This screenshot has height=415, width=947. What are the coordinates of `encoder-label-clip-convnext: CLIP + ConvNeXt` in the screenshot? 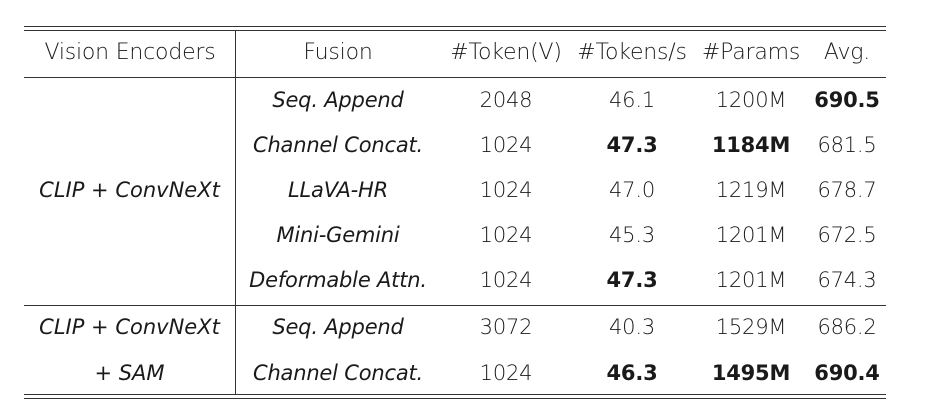 It's located at (129, 190).